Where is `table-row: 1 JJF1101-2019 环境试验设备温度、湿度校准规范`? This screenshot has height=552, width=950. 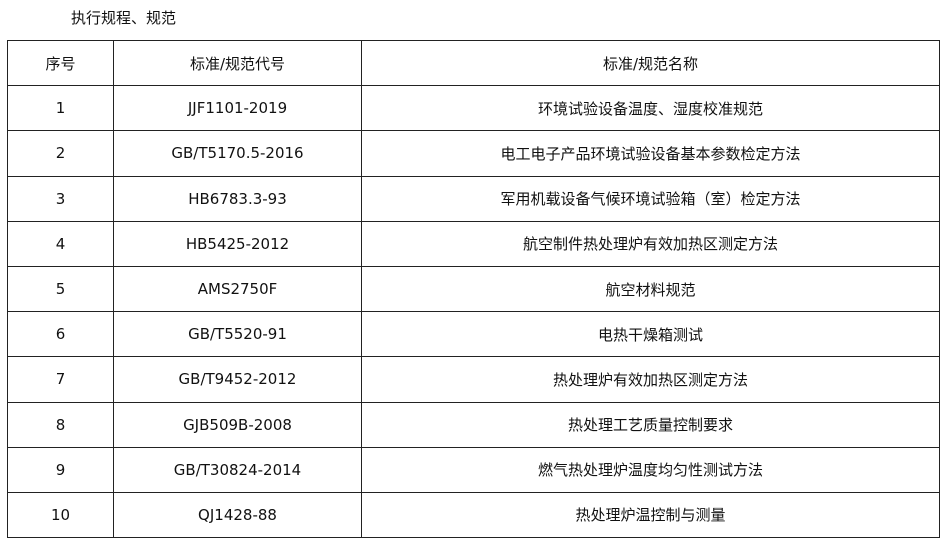
table-row: 1 JJF1101-2019 环境试验设备温度、湿度校准规范 is located at coordinates (473, 108).